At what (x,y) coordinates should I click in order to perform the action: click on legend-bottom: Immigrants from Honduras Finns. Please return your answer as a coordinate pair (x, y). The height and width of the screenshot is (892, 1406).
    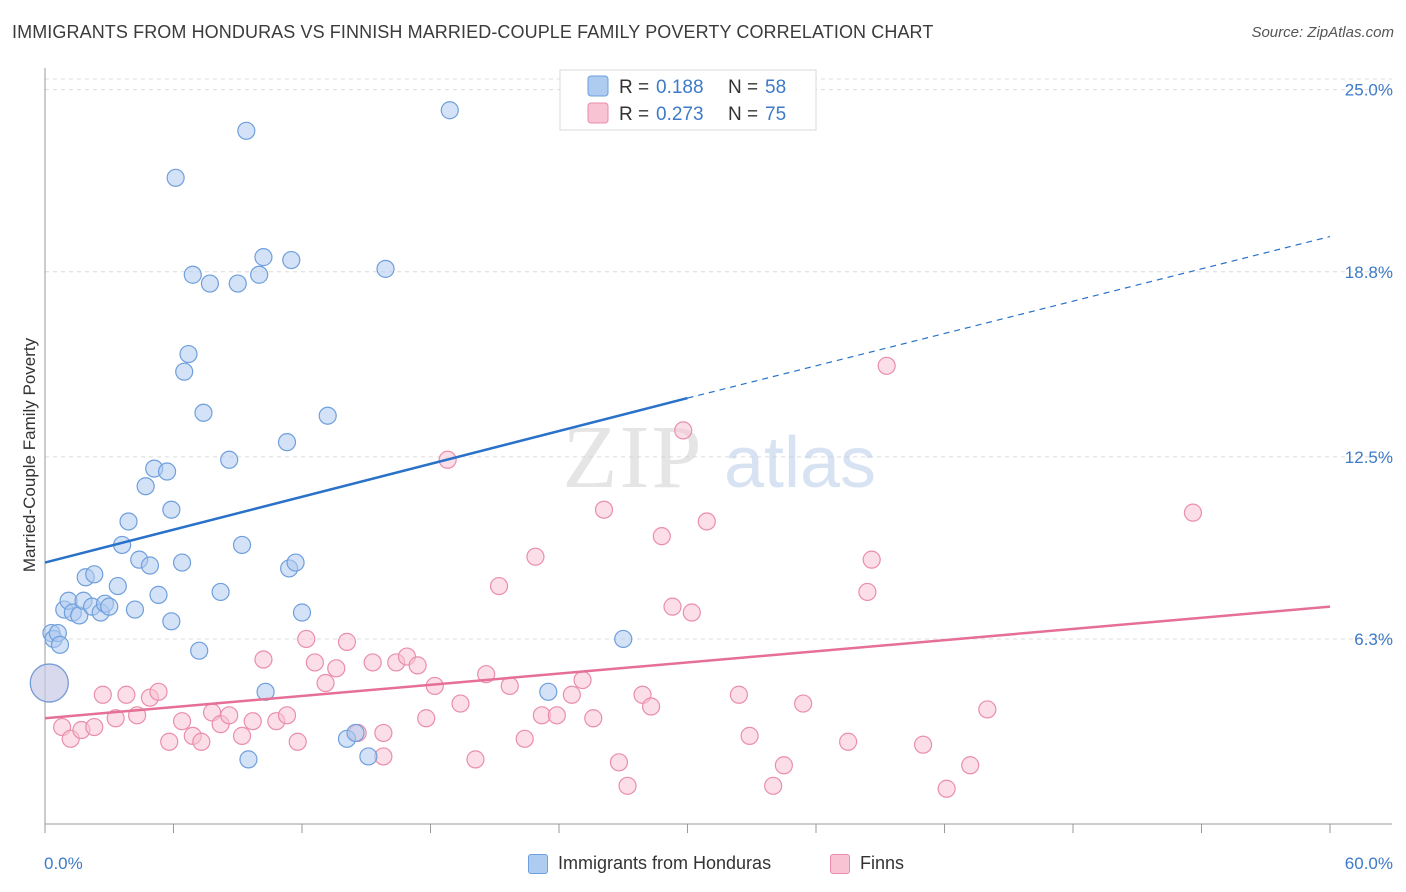
    Looking at the image, I should click on (703, 865).